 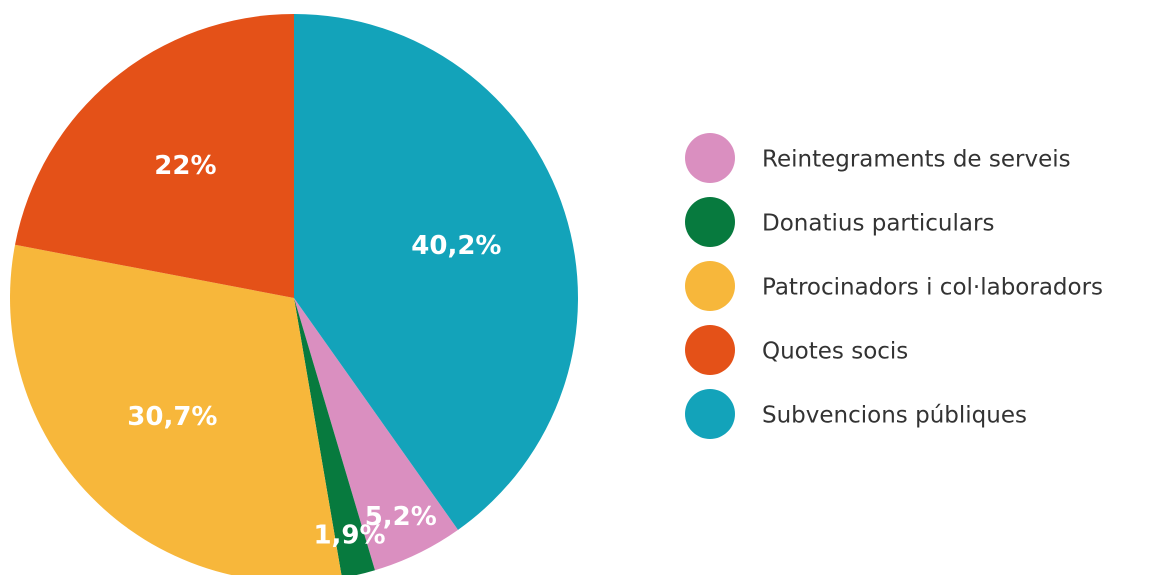 What do you see at coordinates (172, 417) in the screenshot?
I see `value-label: 30,7%` at bounding box center [172, 417].